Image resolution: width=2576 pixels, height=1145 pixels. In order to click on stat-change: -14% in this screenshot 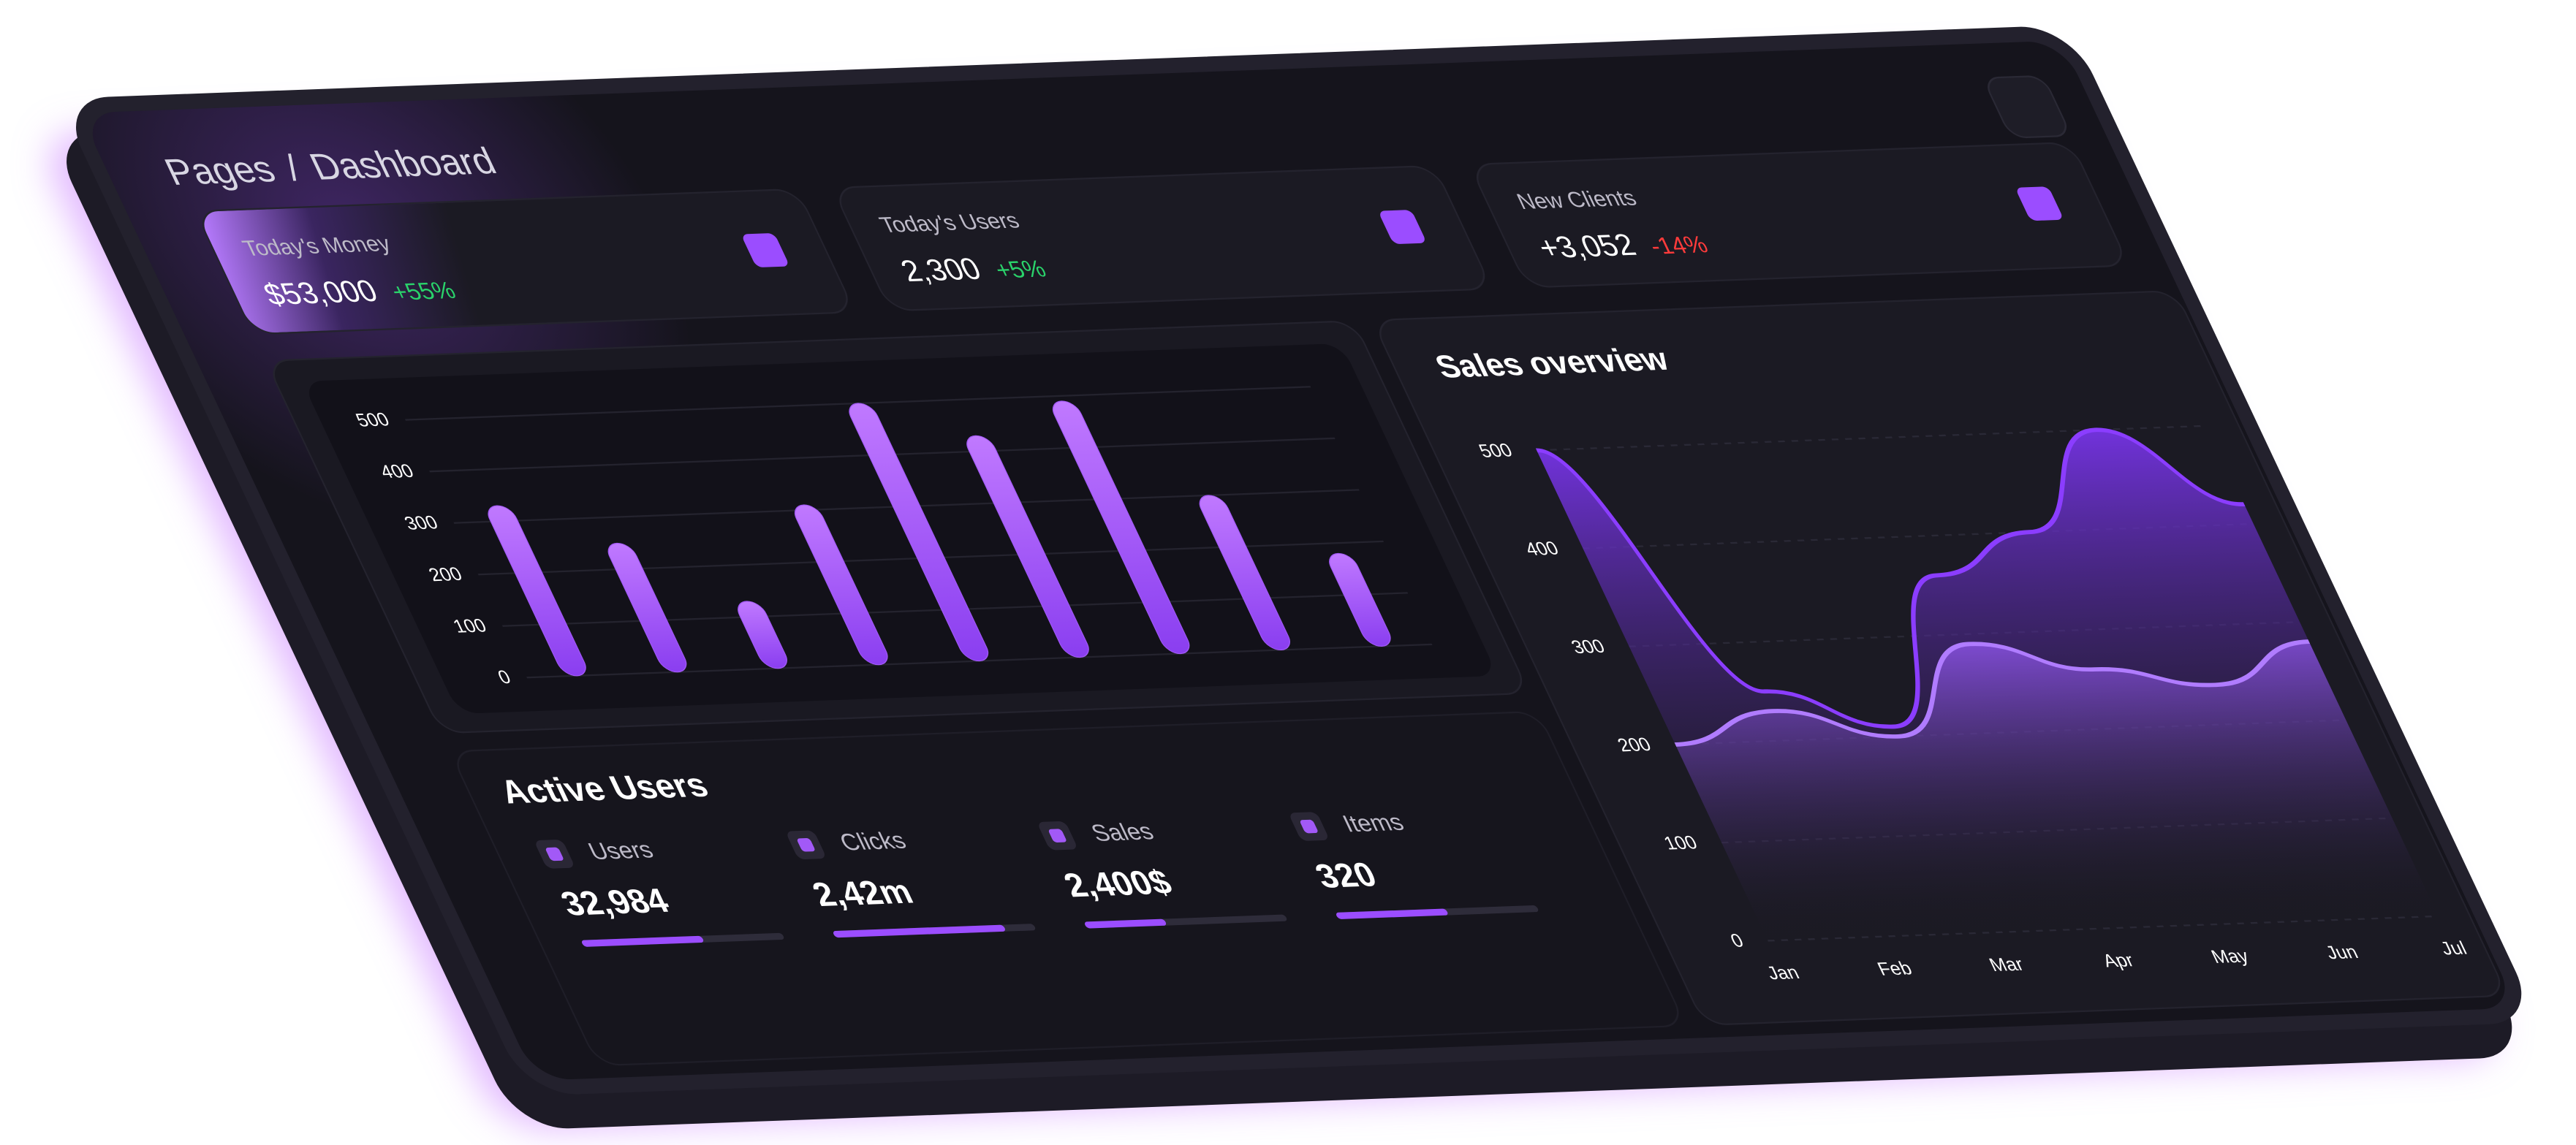, I will do `click(1679, 245)`.